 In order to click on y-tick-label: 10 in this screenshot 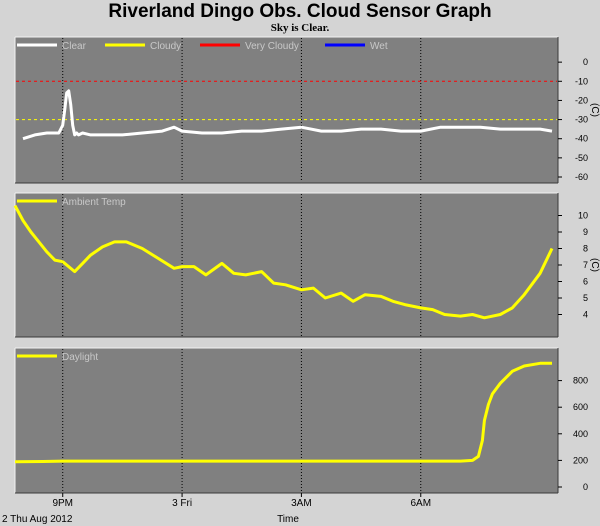, I will do `click(583, 216)`.